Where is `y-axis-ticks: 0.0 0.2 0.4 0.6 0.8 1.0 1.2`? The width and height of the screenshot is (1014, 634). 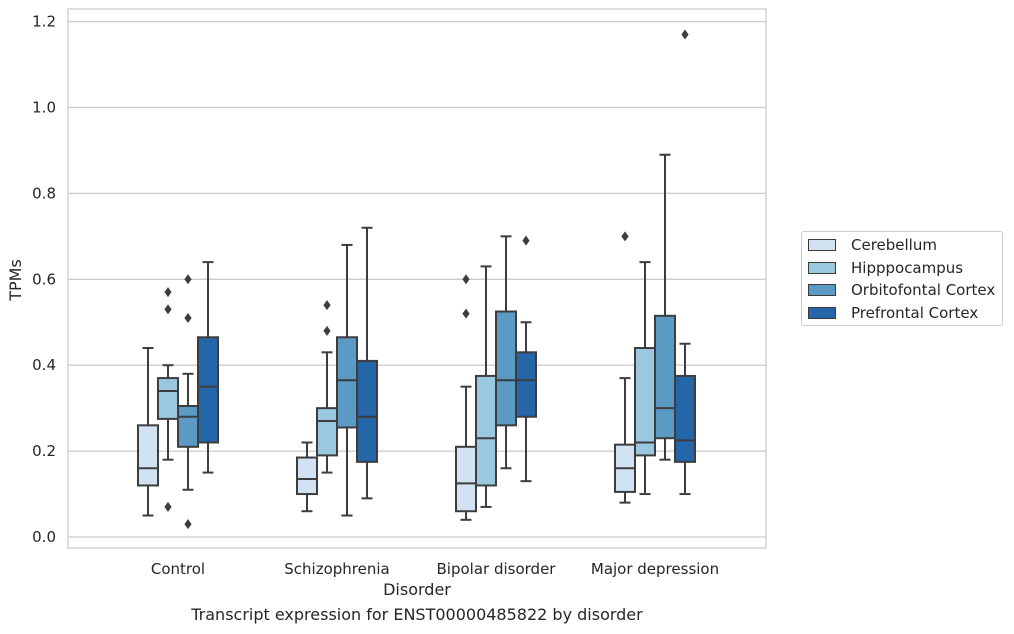
y-axis-ticks: 0.0 0.2 0.4 0.6 0.8 1.0 1.2 is located at coordinates (44, 279).